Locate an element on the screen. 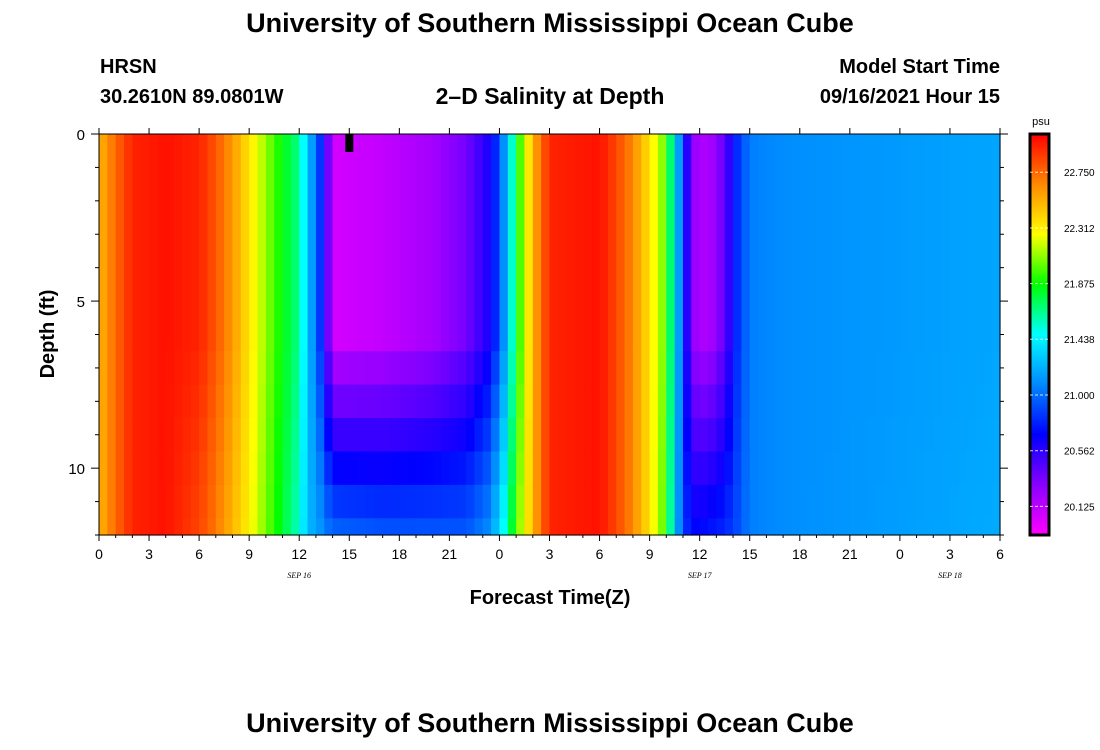  x-date-label: SEP 18 is located at coordinates (950, 575).